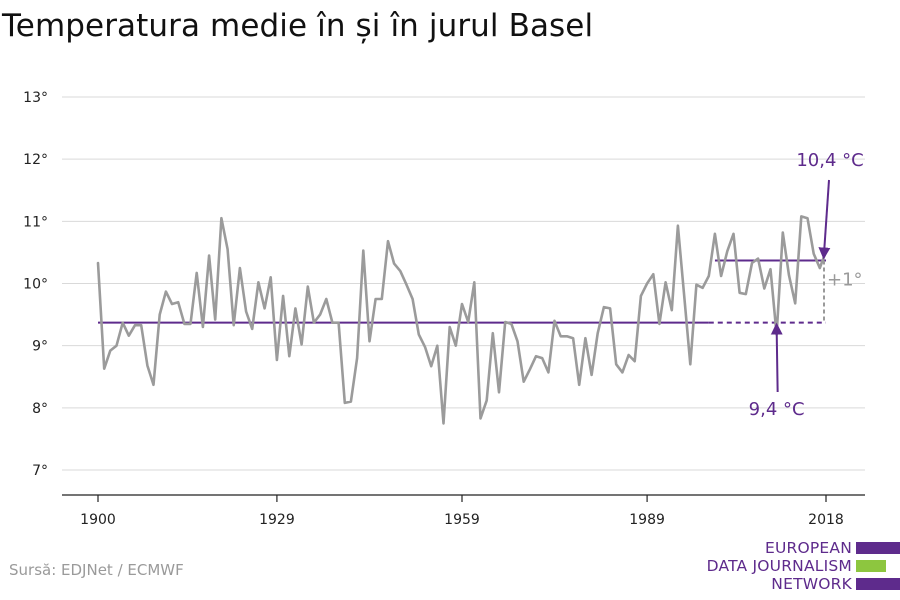  Describe the element at coordinates (777, 409) in the screenshot. I see `label-historic-mean: 9,4 °C` at that location.